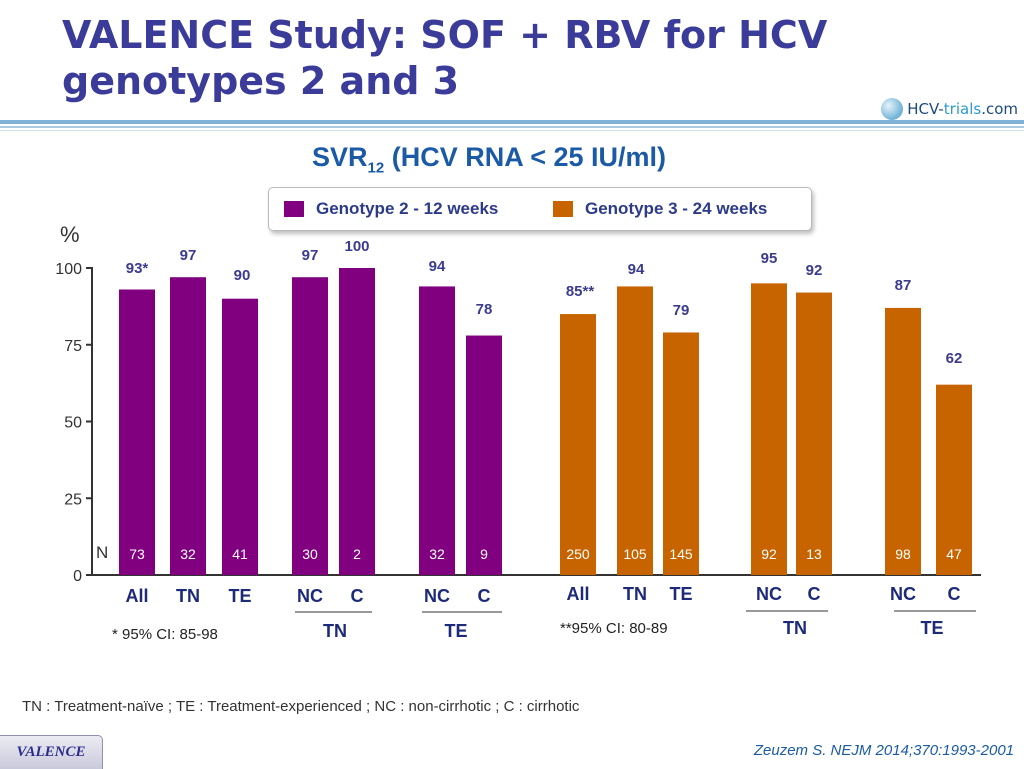 The height and width of the screenshot is (769, 1024). Describe the element at coordinates (636, 269) in the screenshot. I see `bar-value-label-9: 94` at that location.